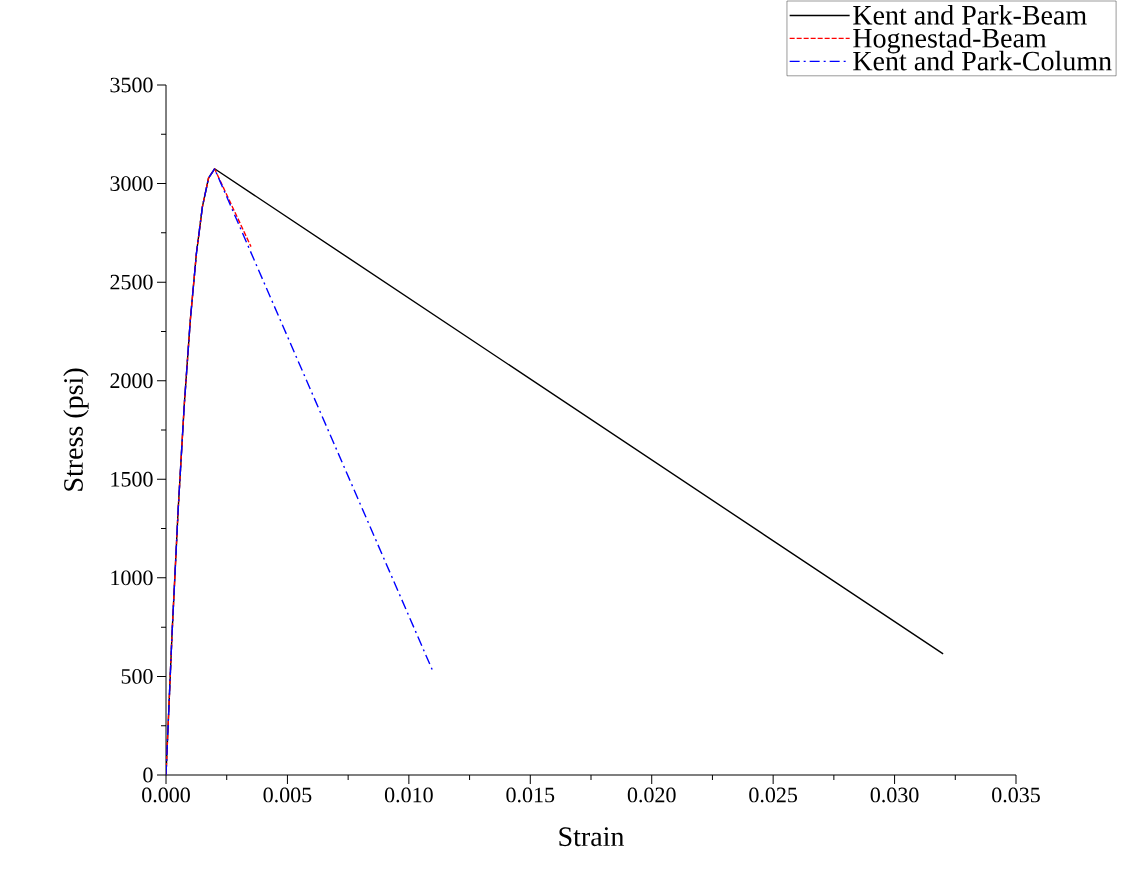  Describe the element at coordinates (131, 282) in the screenshot. I see `y-tick-label: 2500` at that location.